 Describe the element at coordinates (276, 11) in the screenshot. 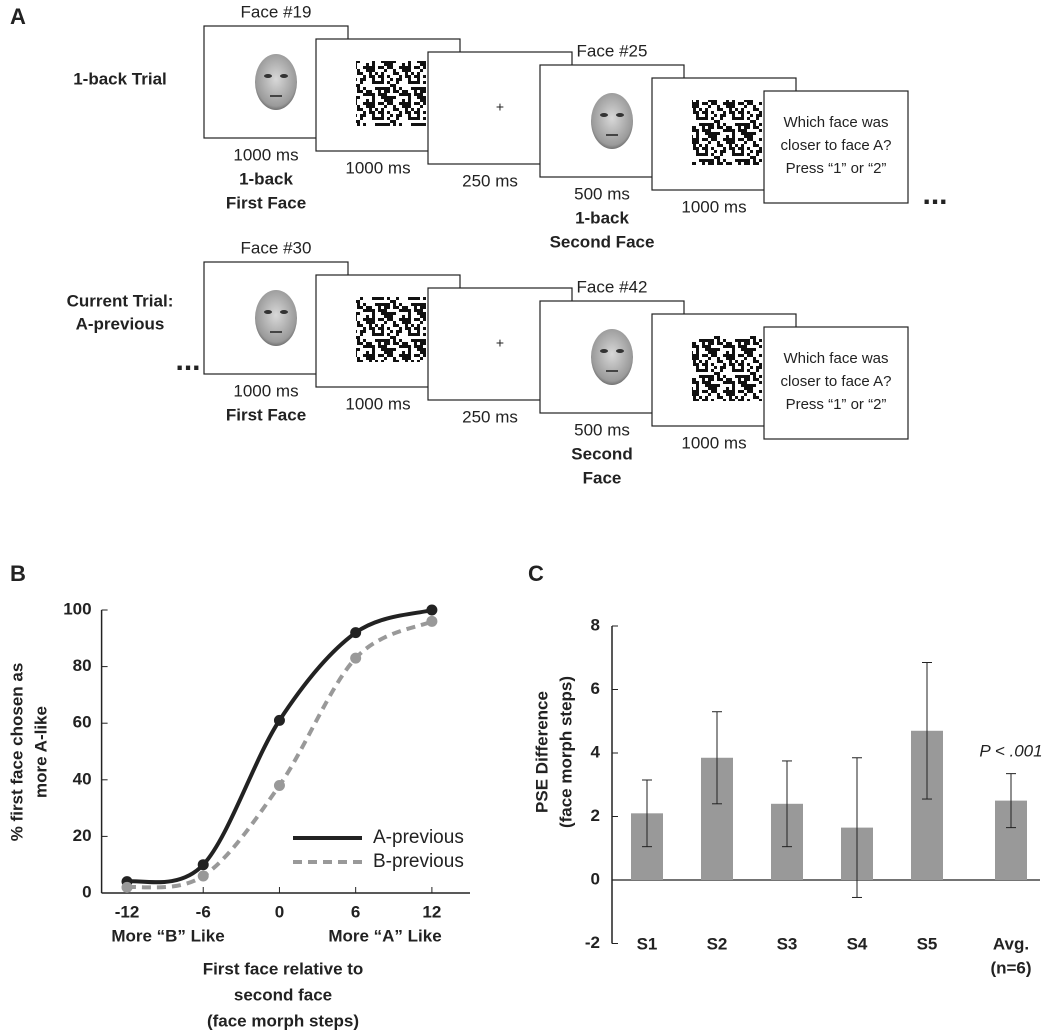

I see `frame-title: Face #19` at that location.